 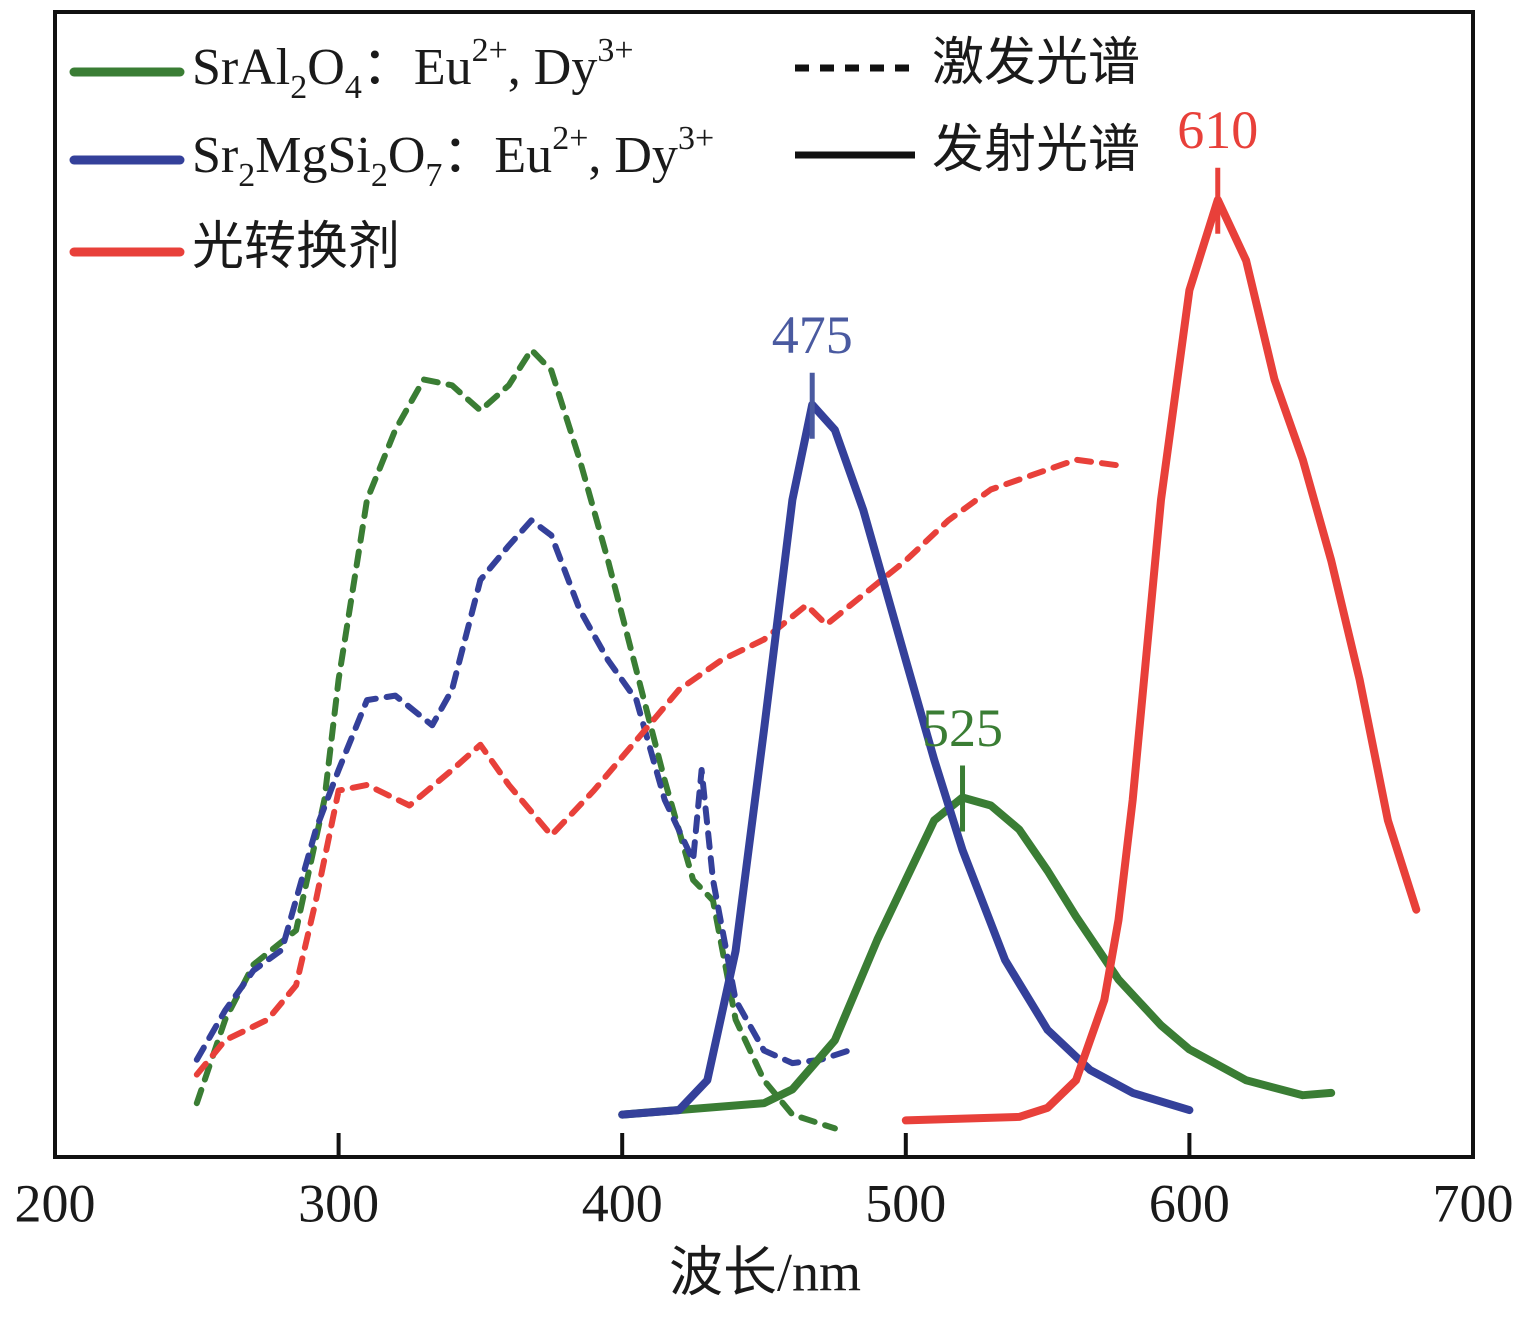 What do you see at coordinates (962, 728) in the screenshot?
I see `peak-label: 525` at bounding box center [962, 728].